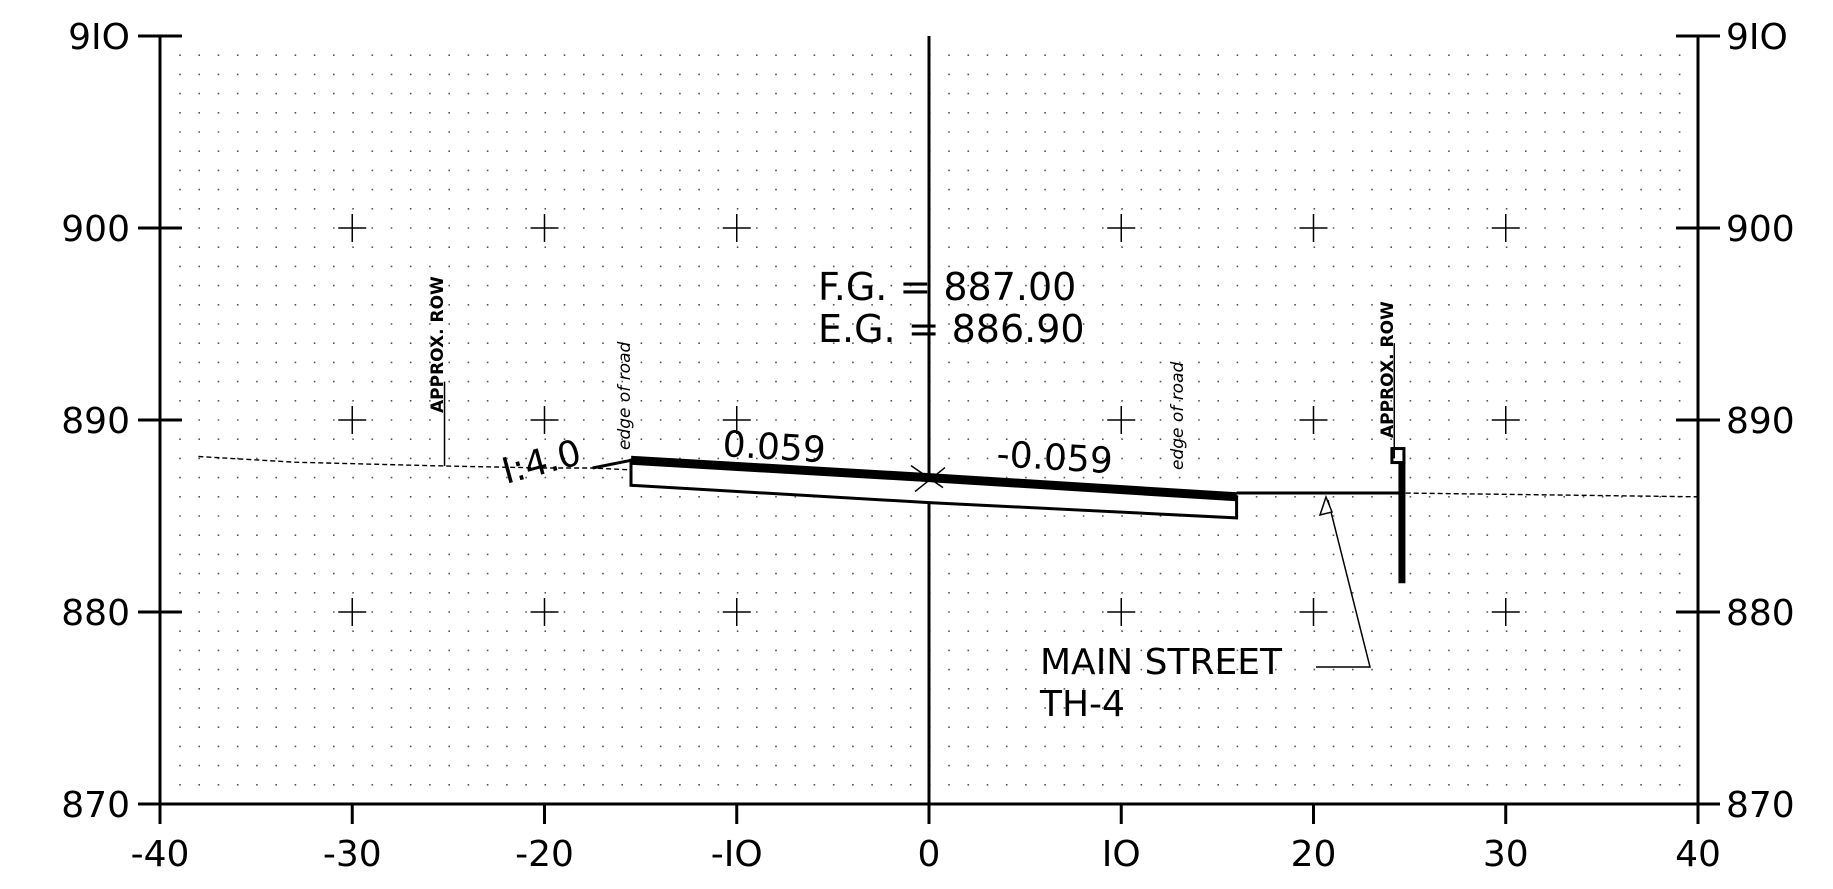 The height and width of the screenshot is (889, 1833). Describe the element at coordinates (95, 613) in the screenshot. I see `y-tick-label-left: 880` at that location.